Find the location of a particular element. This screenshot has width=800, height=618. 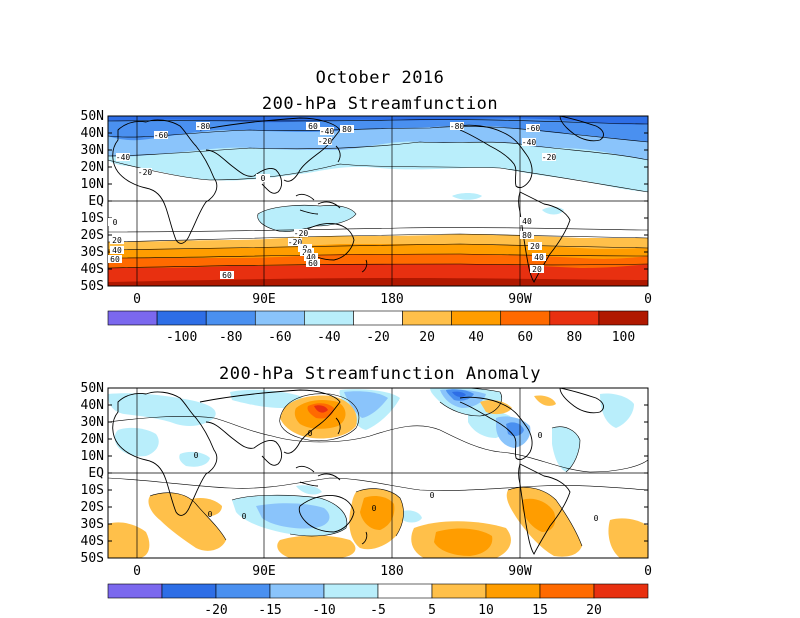

legend-label: -100 is located at coordinates (181, 337).